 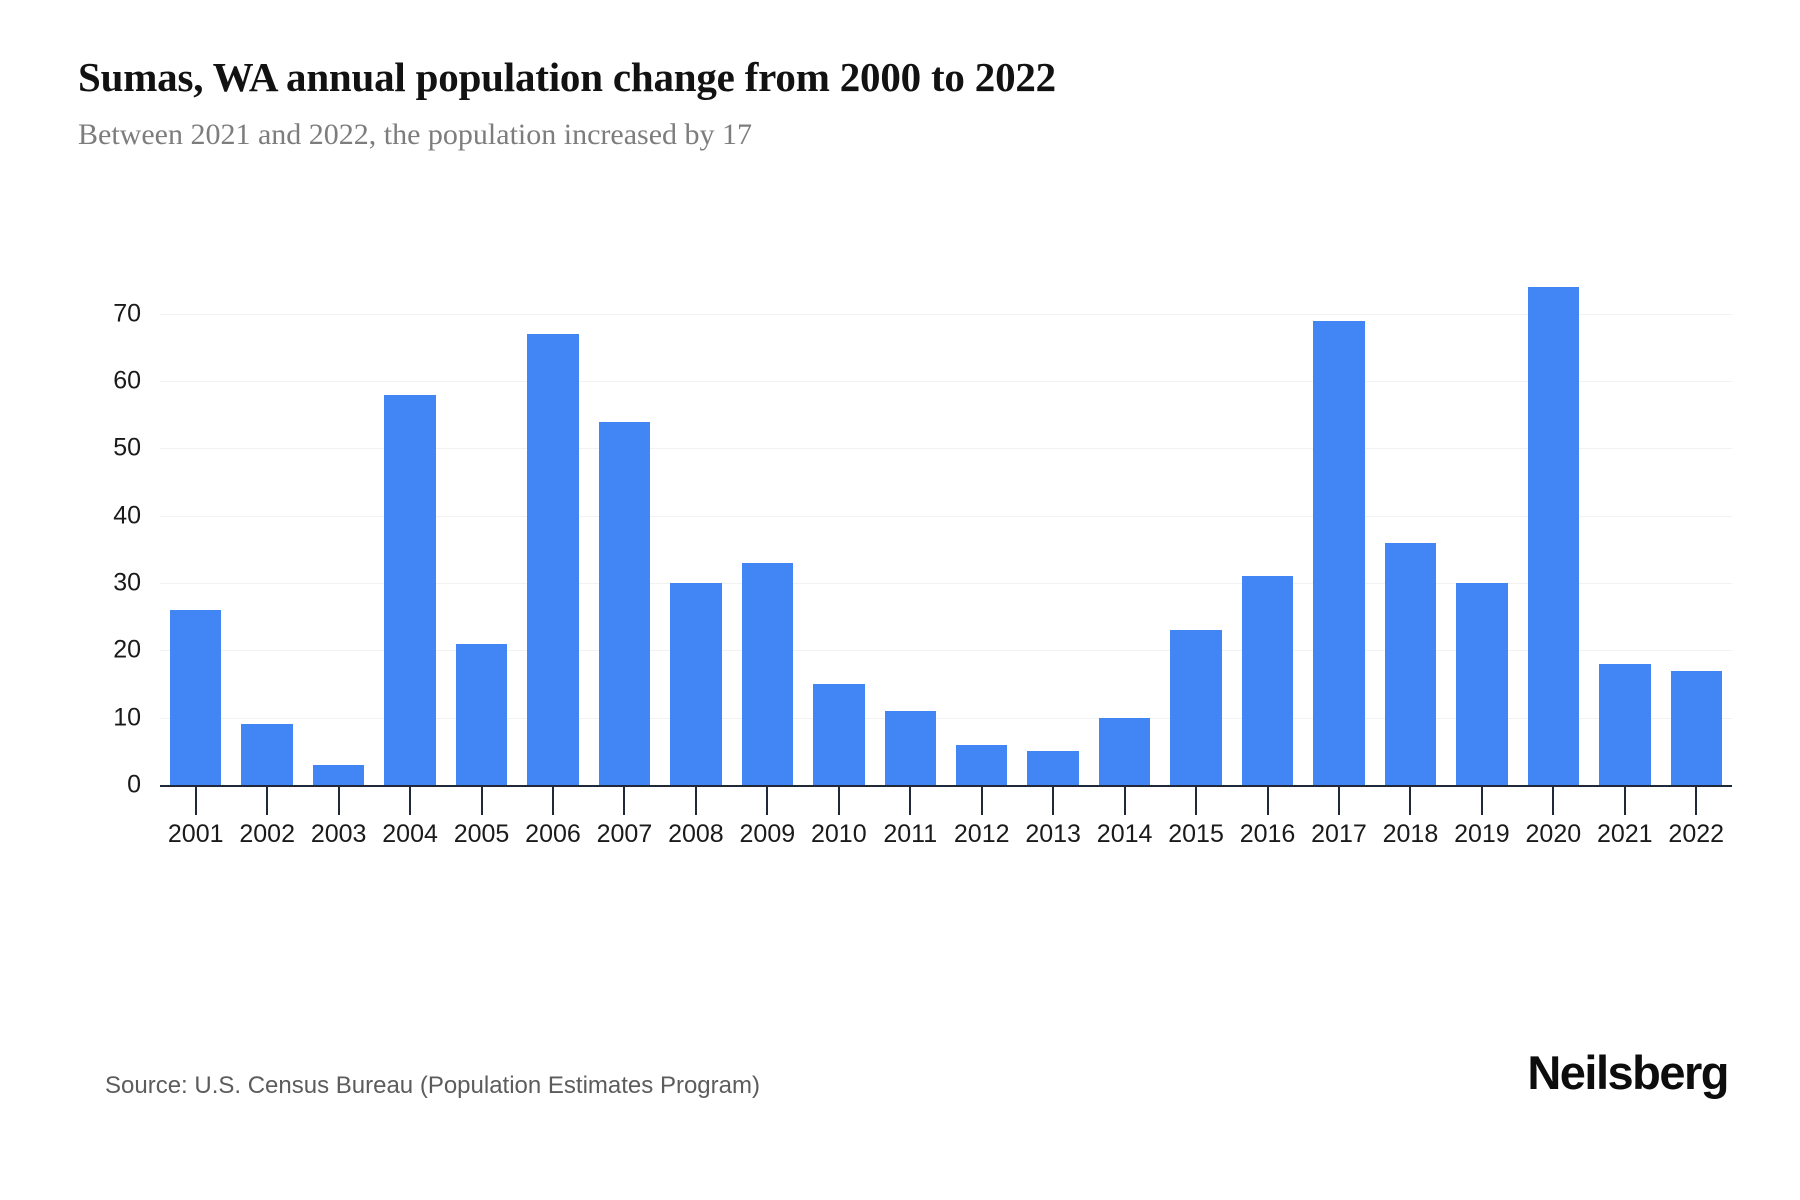 I want to click on x-axis-tick-label: 2018, so click(x=1410, y=834).